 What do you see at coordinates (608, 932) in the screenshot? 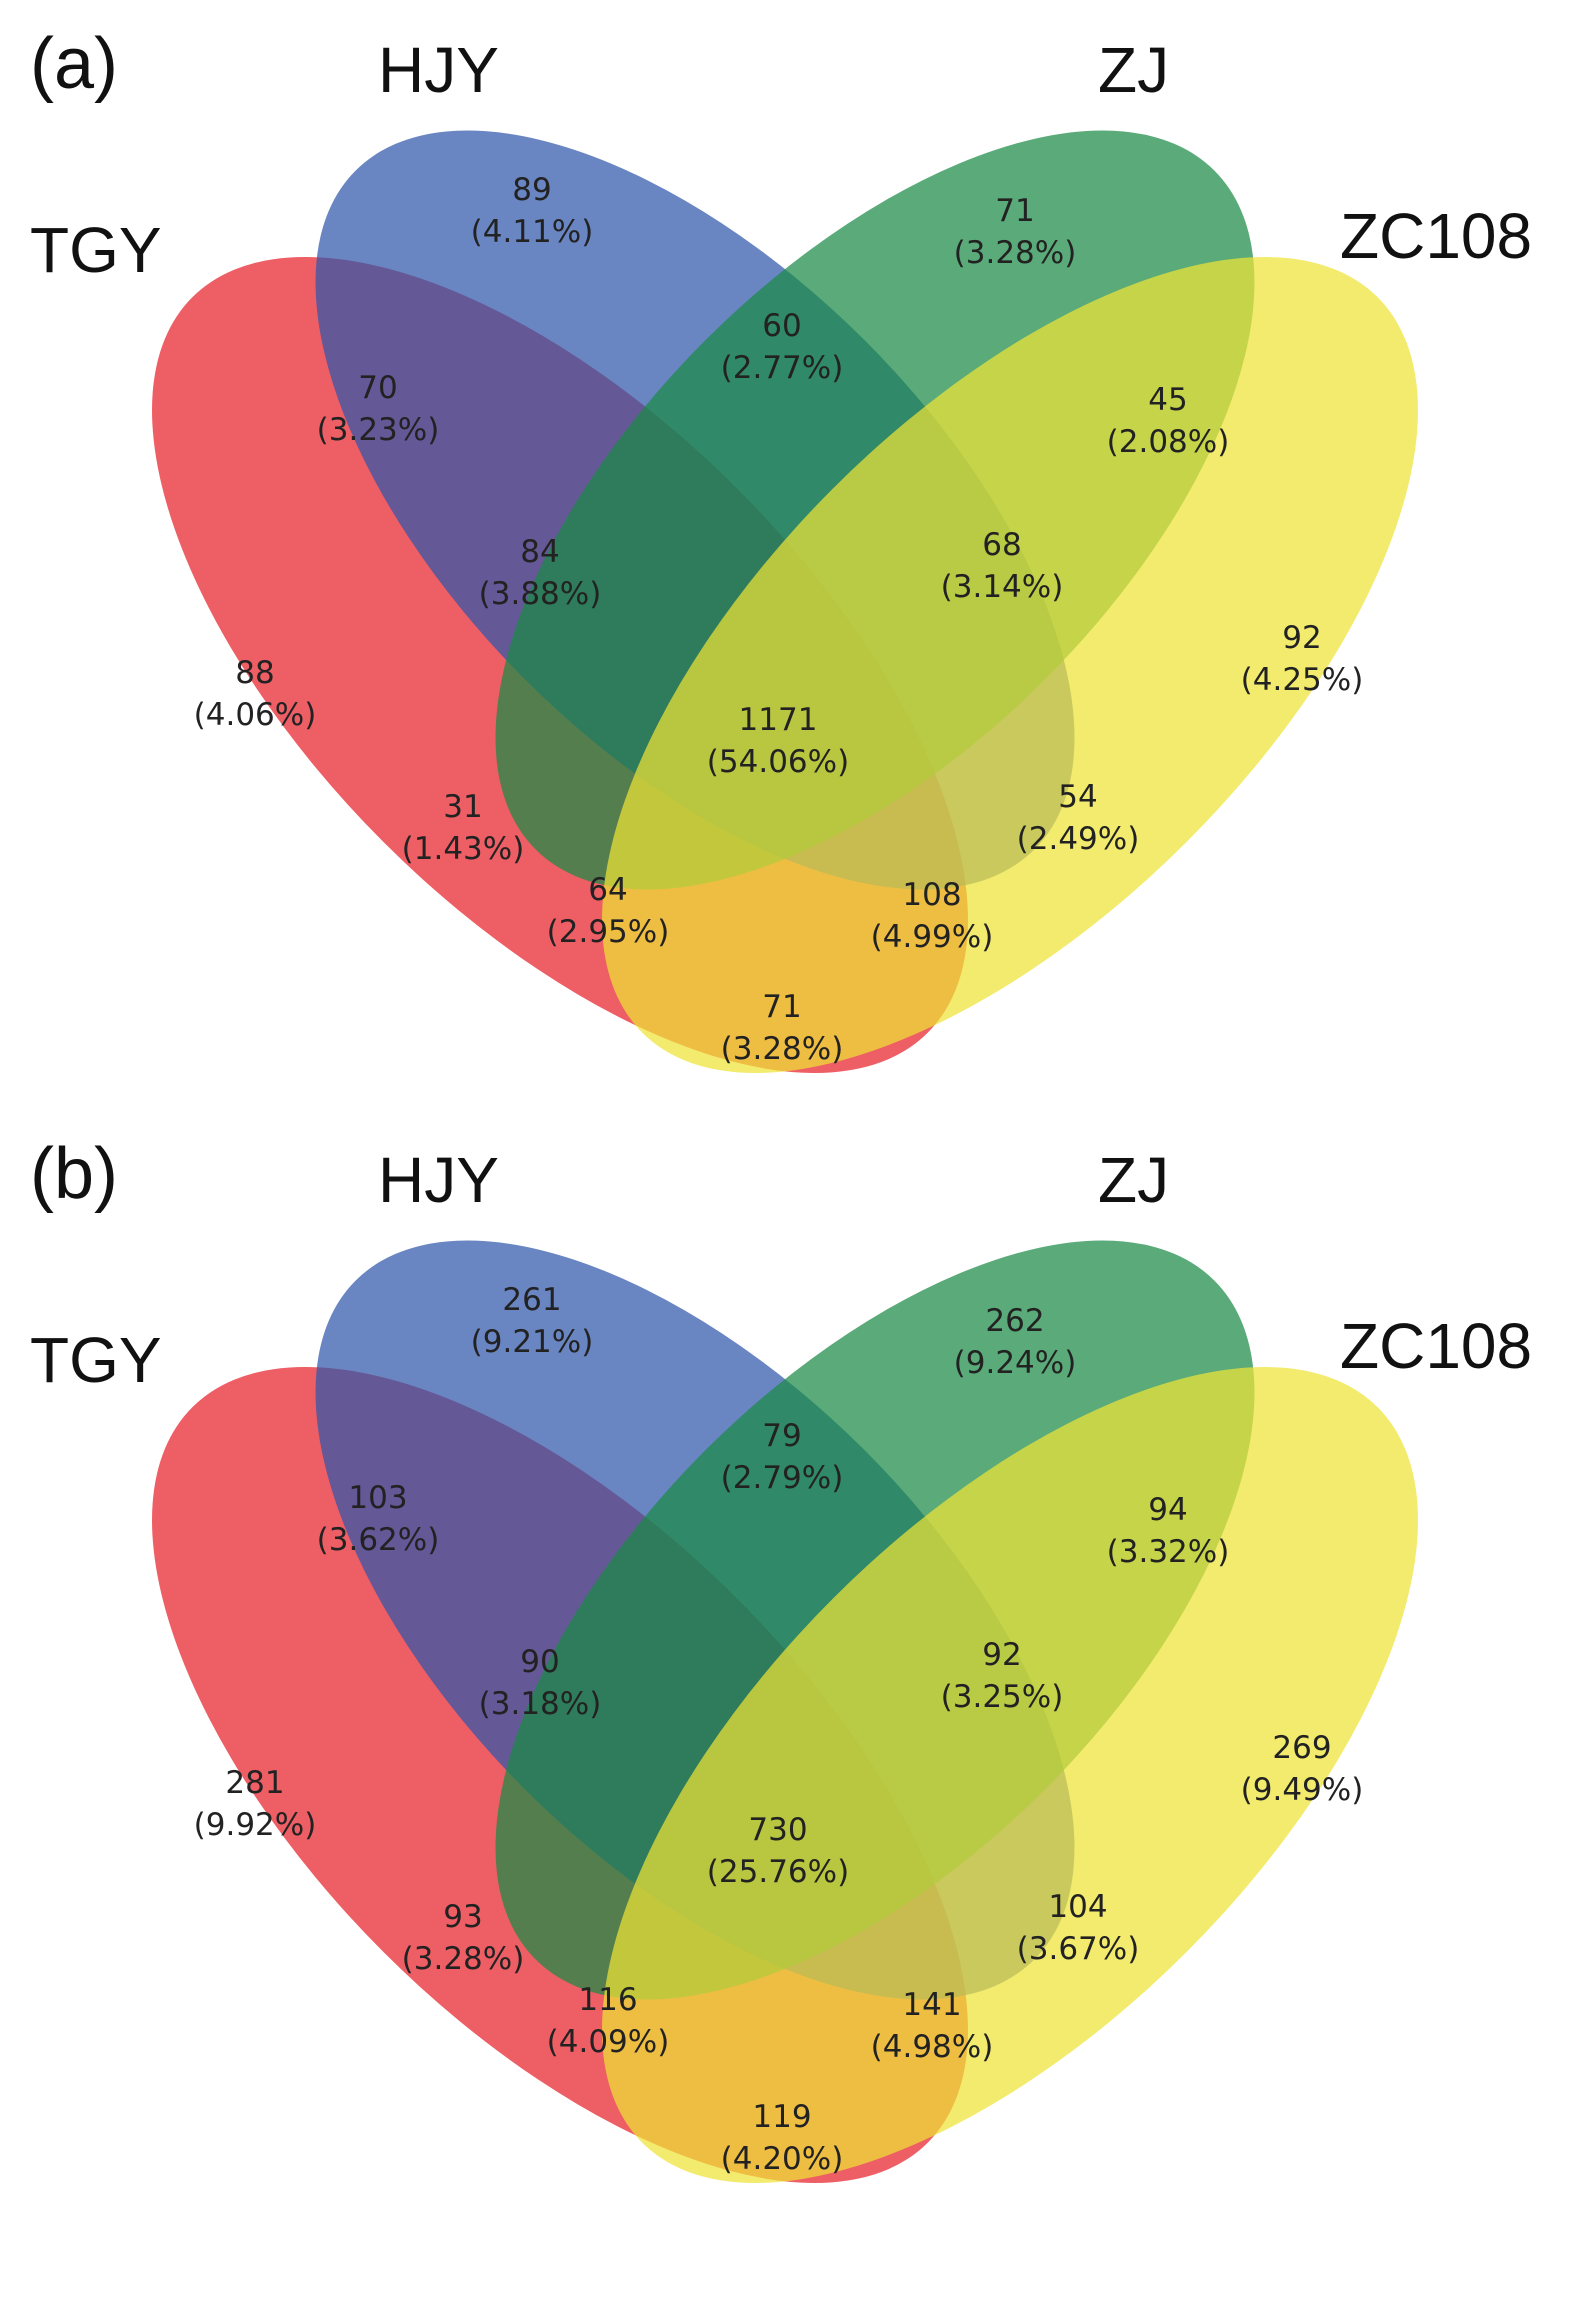
I see `region-percent-tgy-zj-zc: (2.95%)` at bounding box center [608, 932].